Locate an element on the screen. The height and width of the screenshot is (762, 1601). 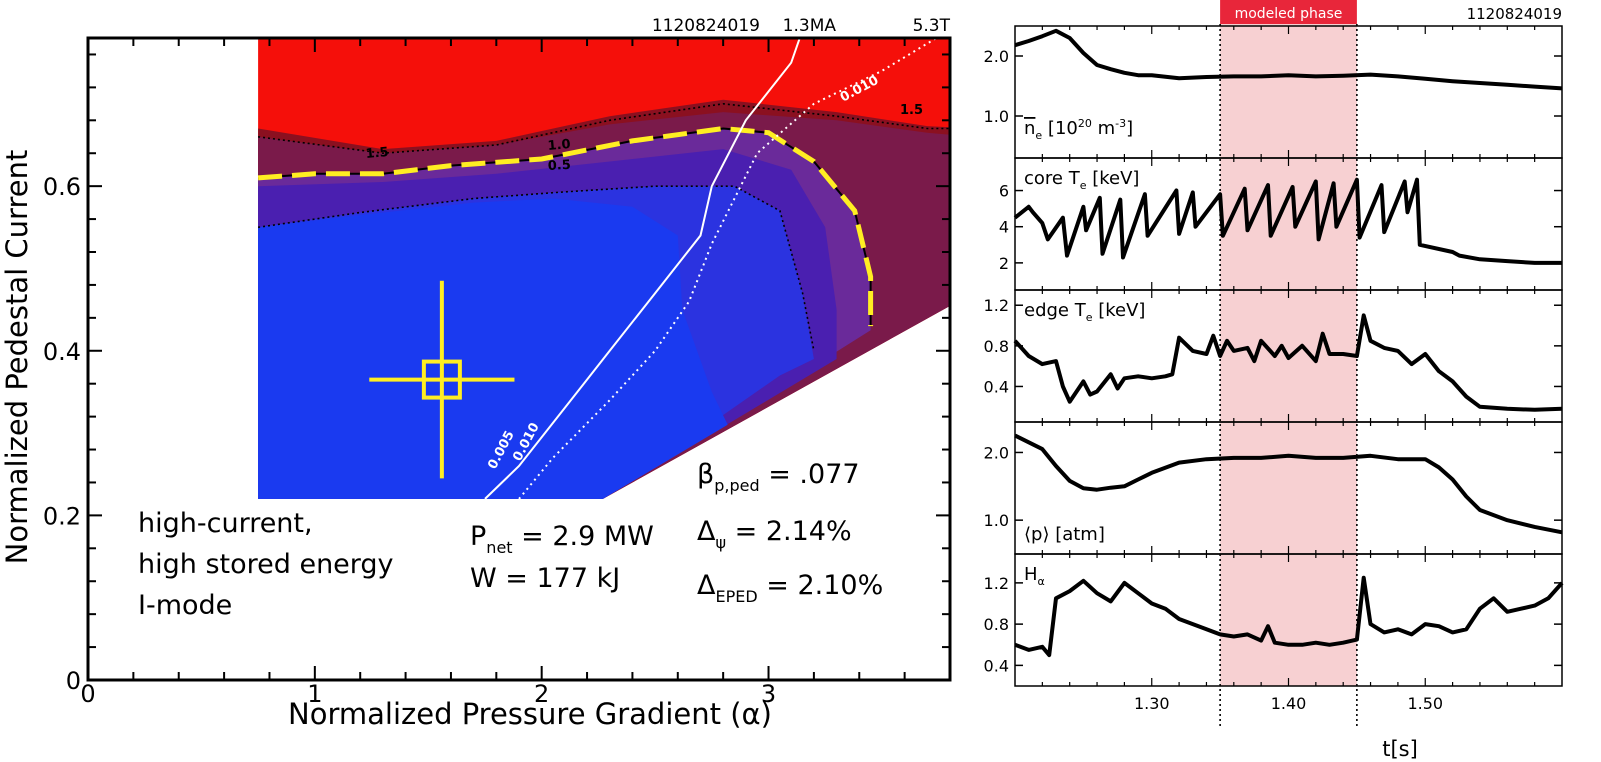
right-header-shot: 1120824019 is located at coordinates (1514, 14).